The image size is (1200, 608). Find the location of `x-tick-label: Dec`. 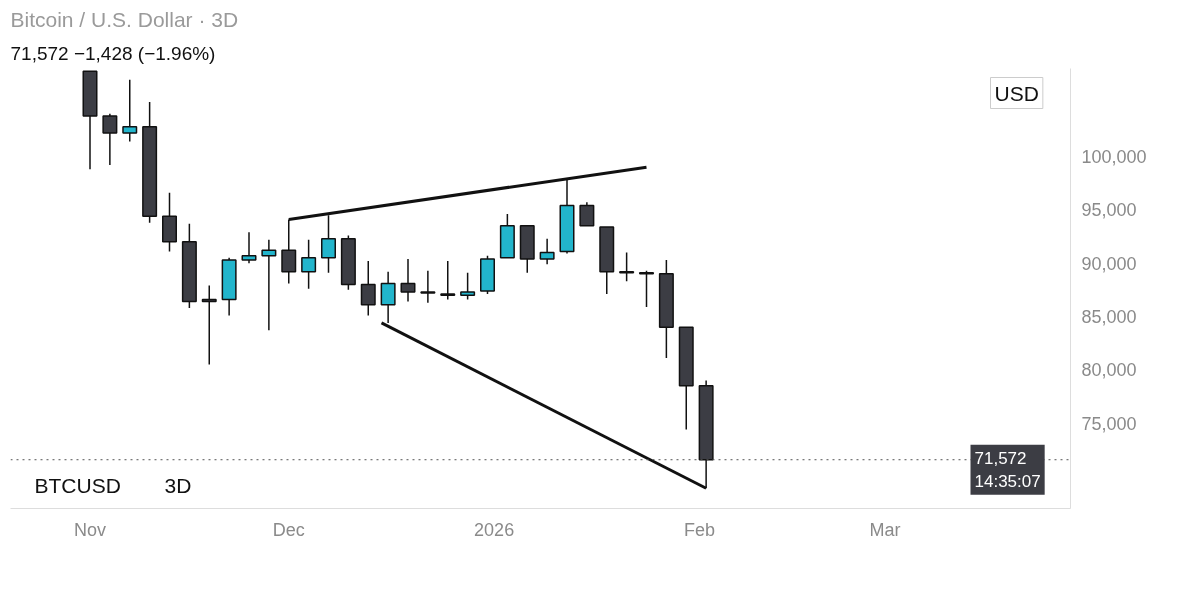

x-tick-label: Dec is located at coordinates (288, 529).